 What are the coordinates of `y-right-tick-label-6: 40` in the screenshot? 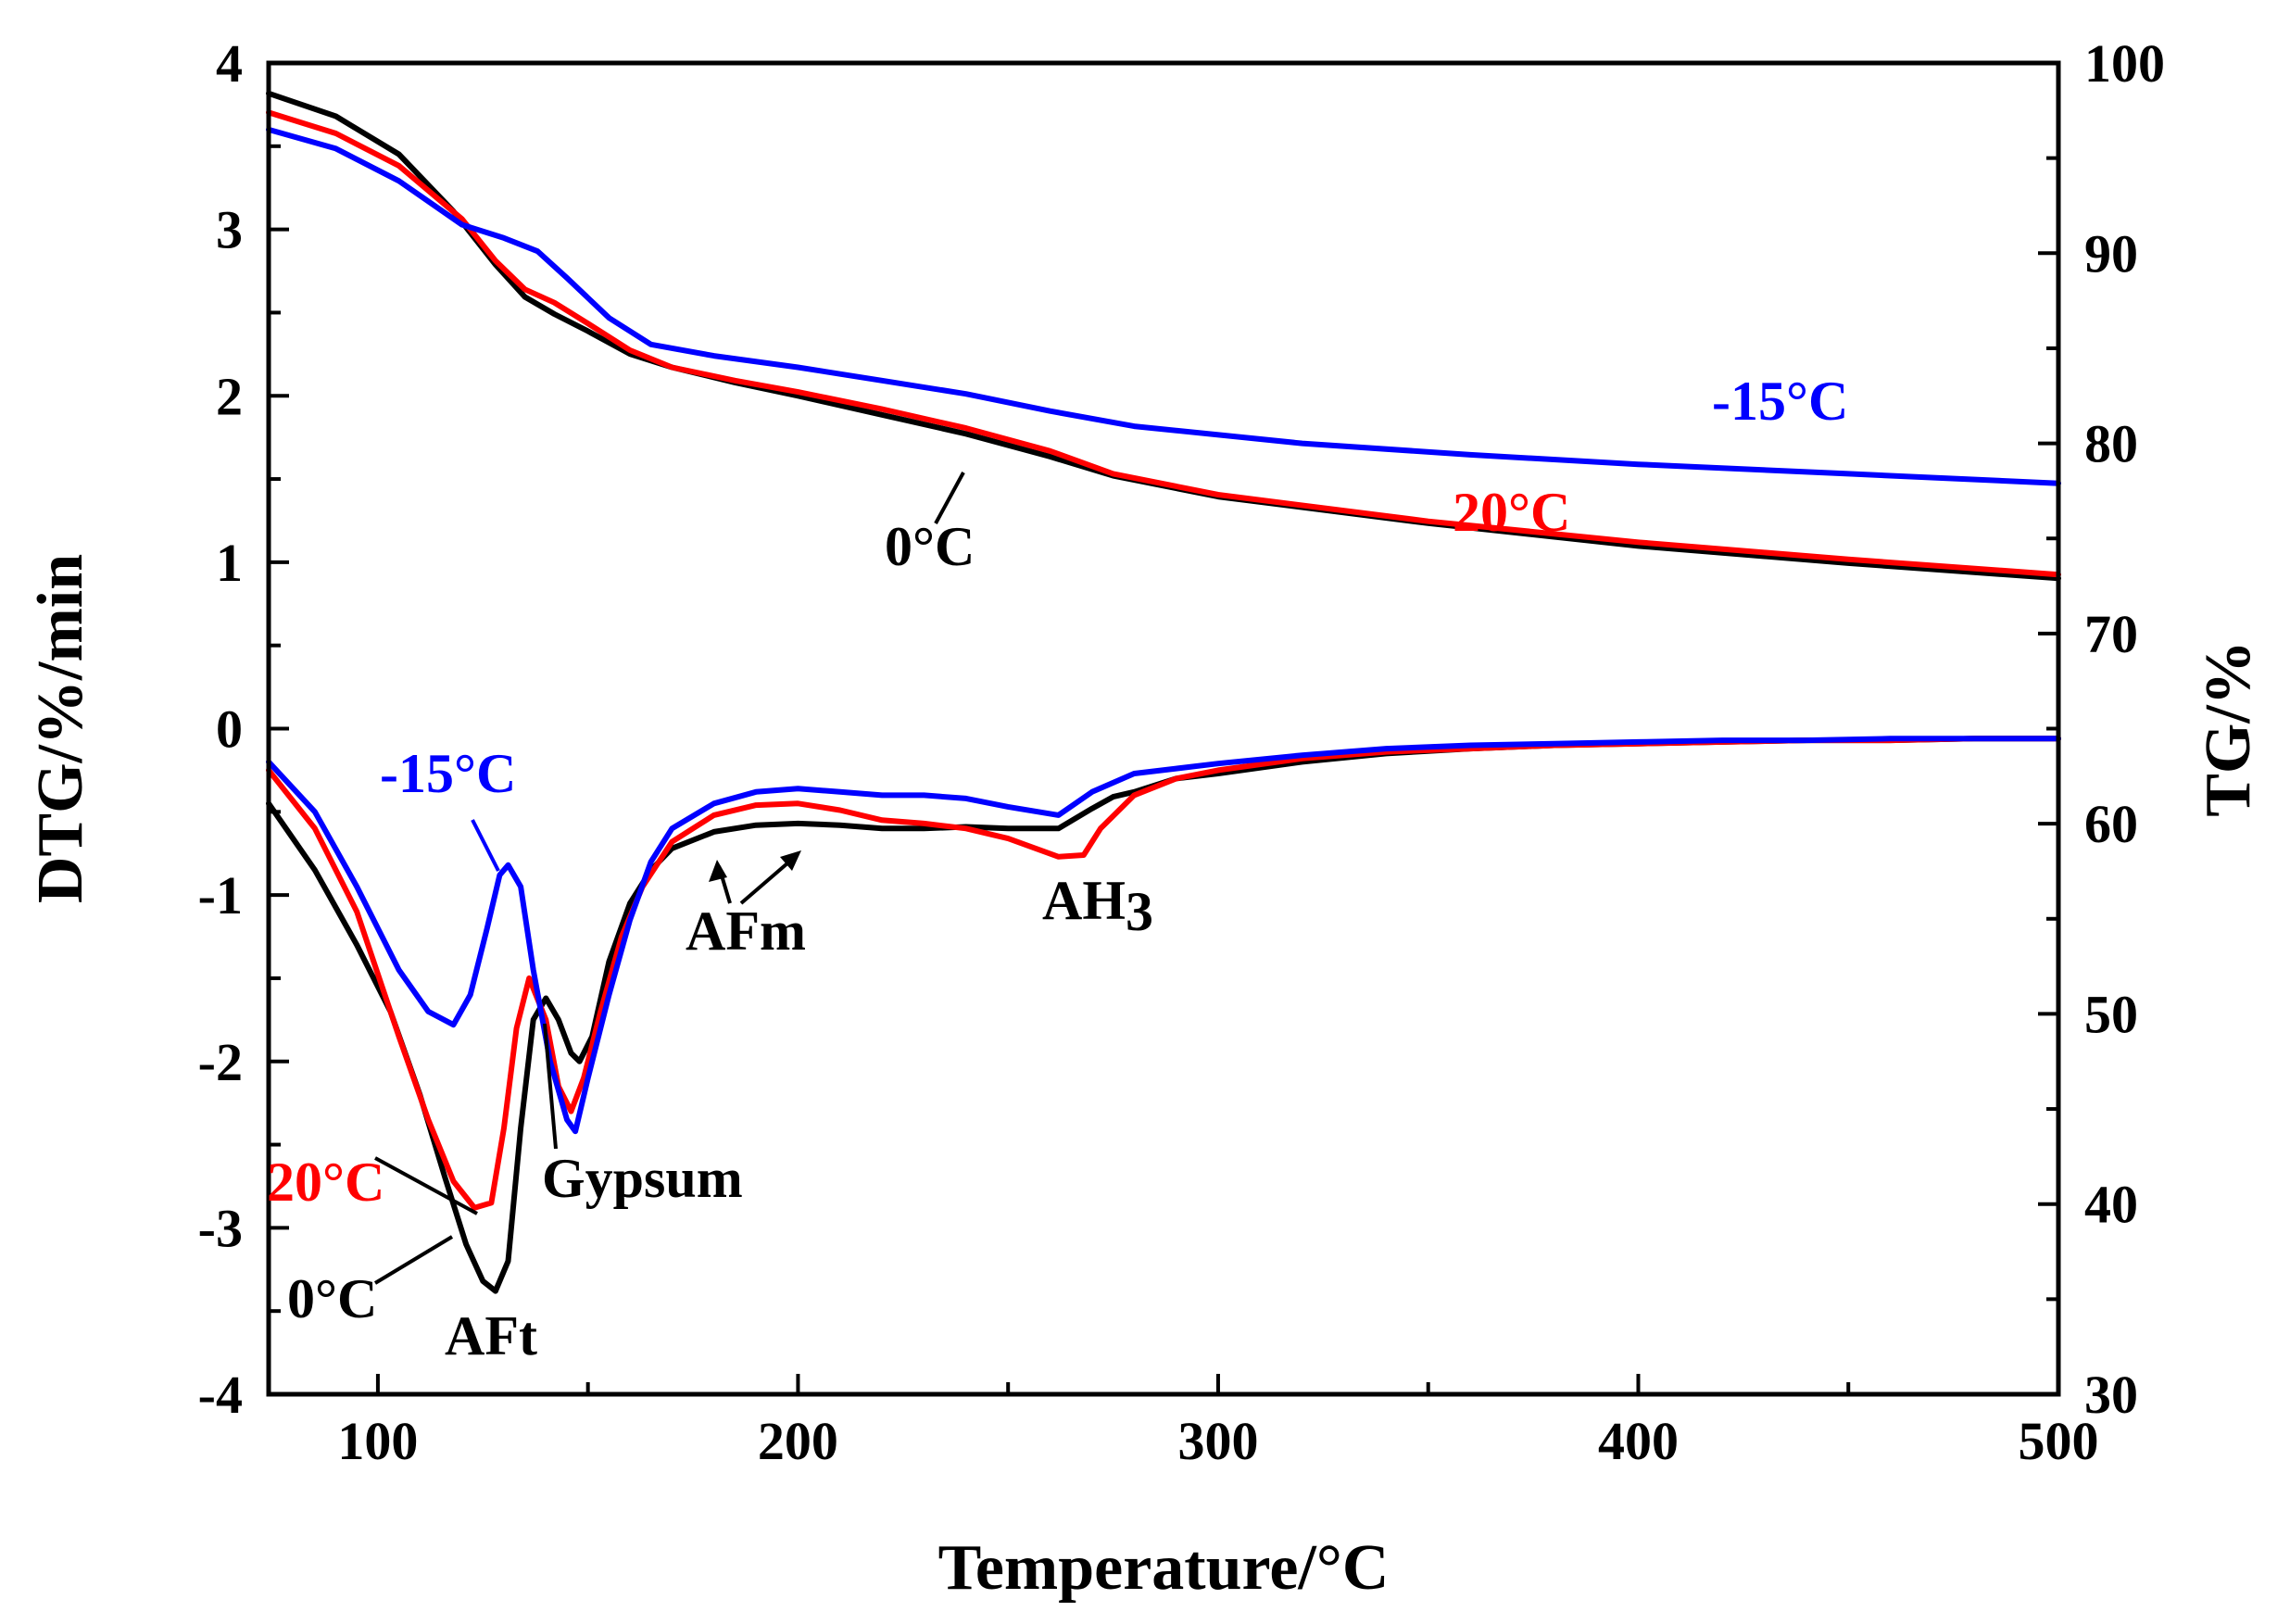 It's located at (2111, 1205).